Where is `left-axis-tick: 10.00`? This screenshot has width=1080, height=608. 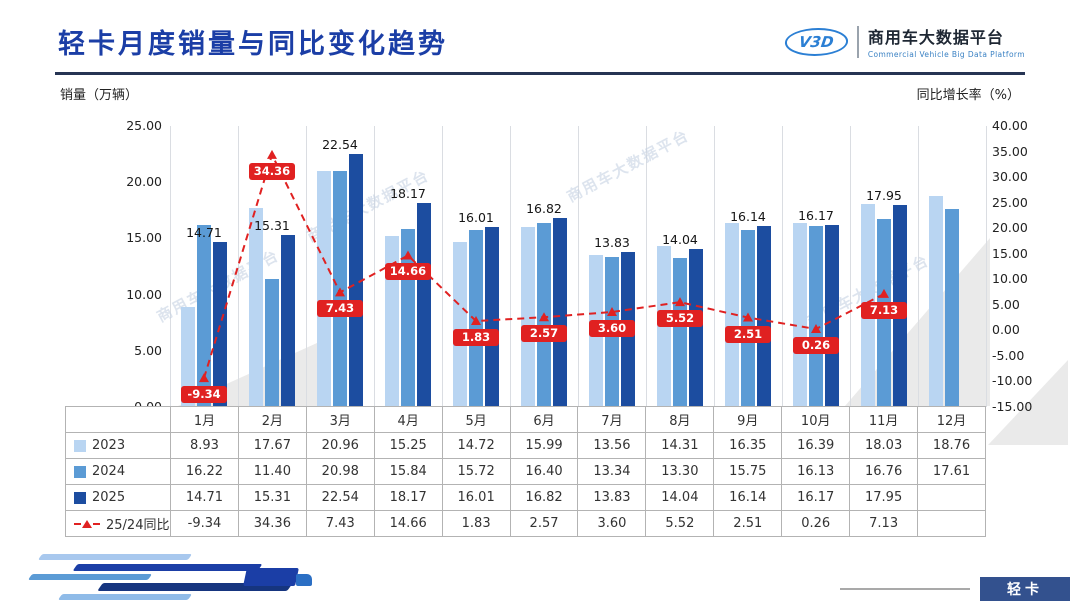 left-axis-tick: 10.00 is located at coordinates (144, 294).